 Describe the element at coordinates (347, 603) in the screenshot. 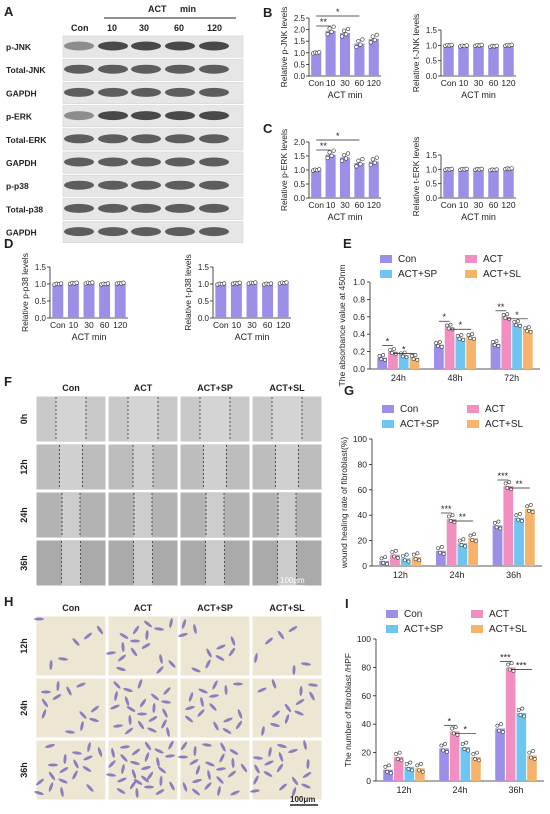

I see `panel-letter-I: I` at that location.